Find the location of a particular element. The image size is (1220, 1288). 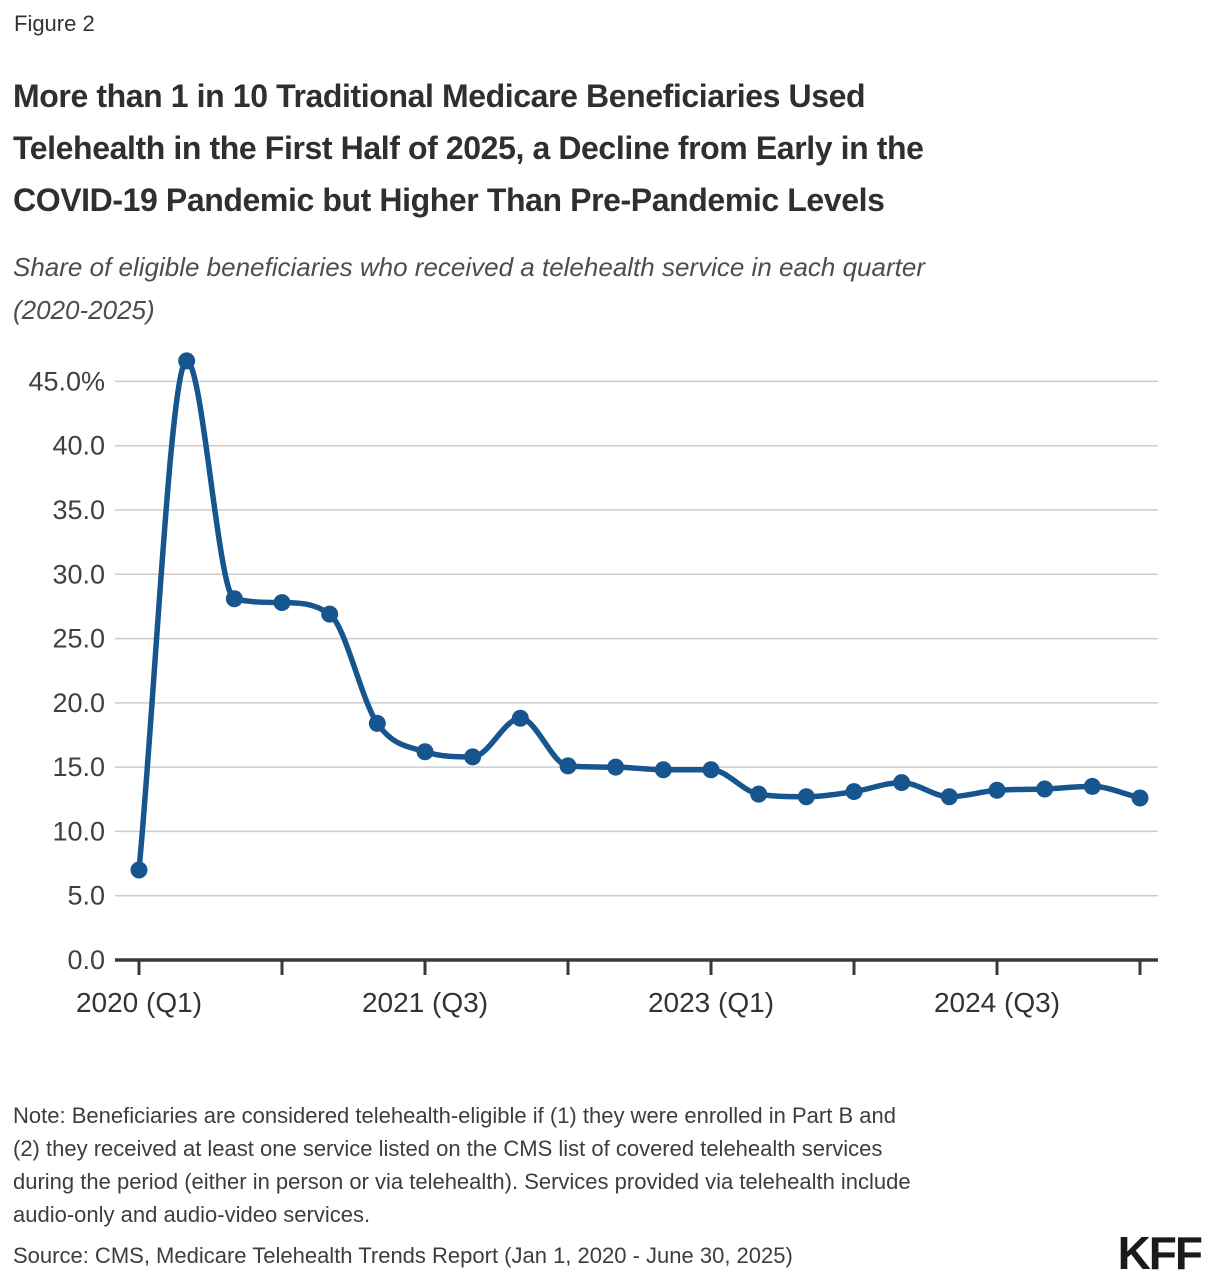

y-axis-tick-label: 30.0 is located at coordinates (78, 574).